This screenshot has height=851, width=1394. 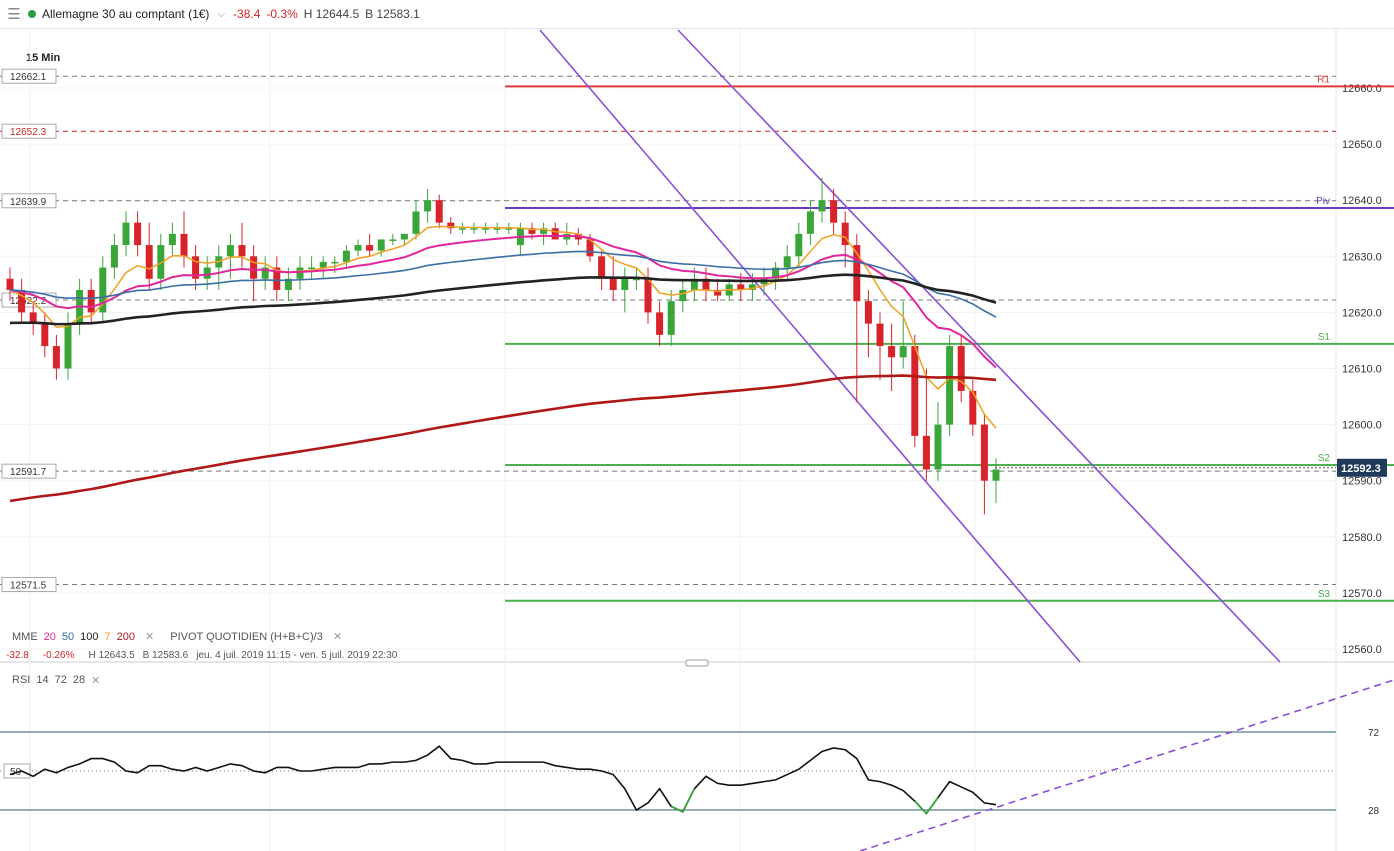 I want to click on price-change-pct: -0.3%, so click(x=282, y=14).